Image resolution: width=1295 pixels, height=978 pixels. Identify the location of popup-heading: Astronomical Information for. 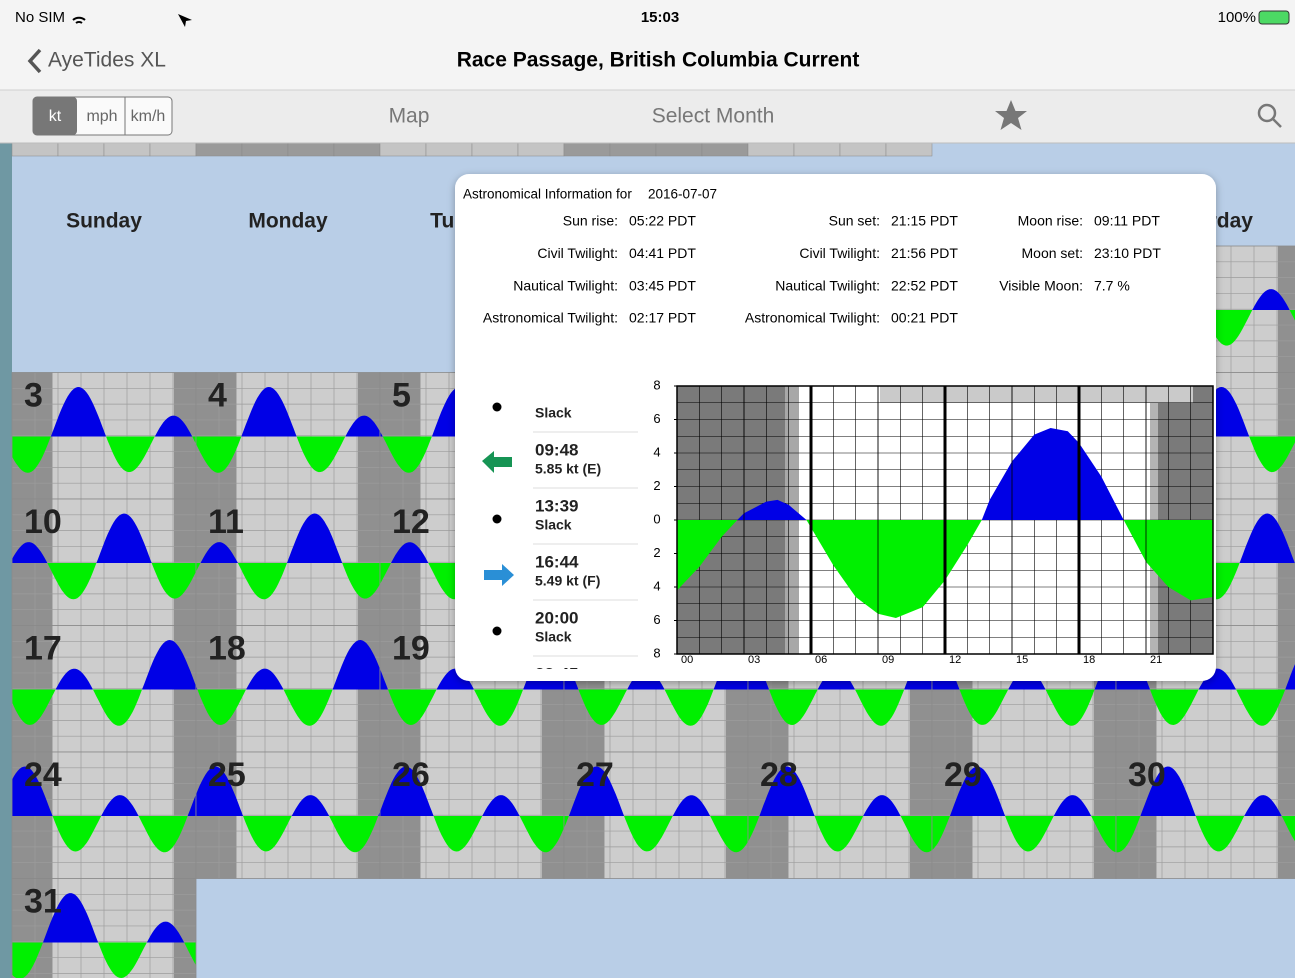
(547, 194).